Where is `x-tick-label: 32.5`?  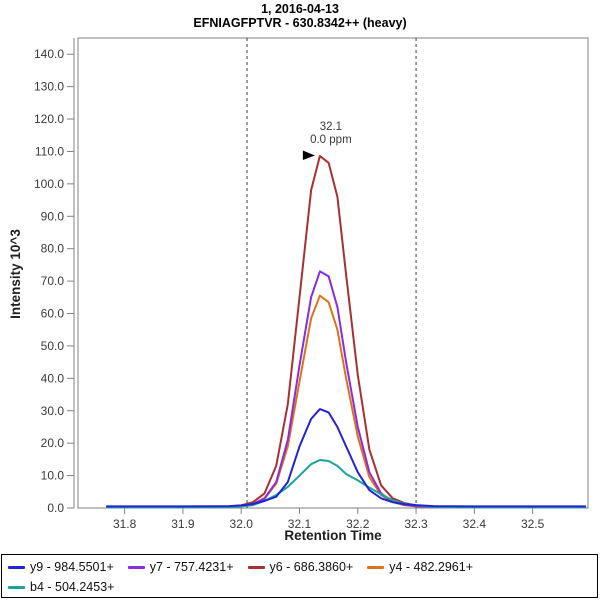 x-tick-label: 32.5 is located at coordinates (533, 524).